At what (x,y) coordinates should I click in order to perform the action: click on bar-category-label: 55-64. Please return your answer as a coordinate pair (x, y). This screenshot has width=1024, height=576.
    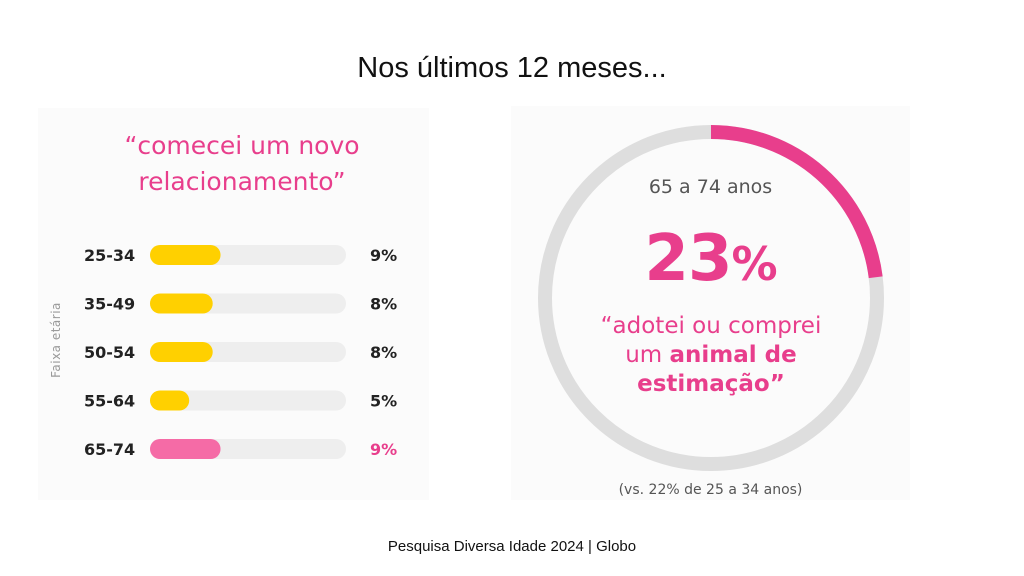
    Looking at the image, I should click on (109, 401).